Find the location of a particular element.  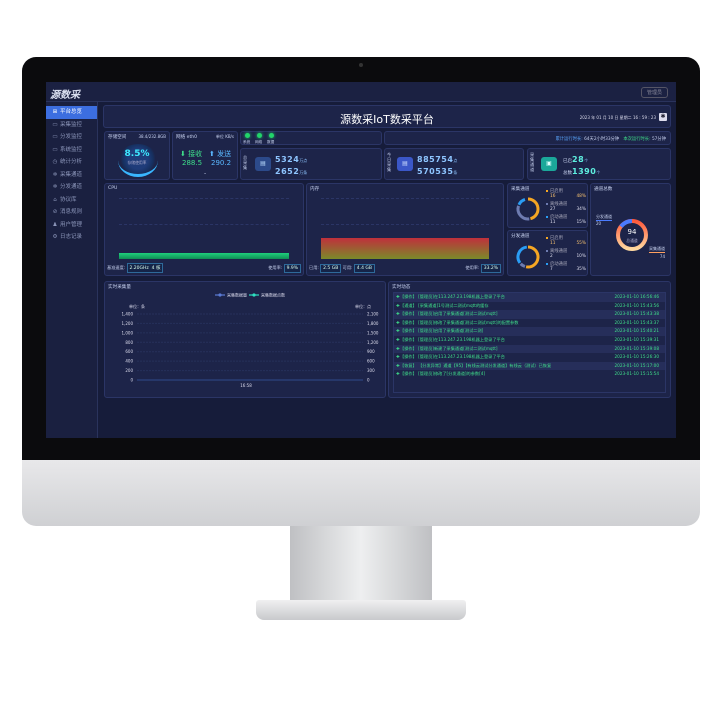

legend-label: 启动通道 is located at coordinates (559, 264).